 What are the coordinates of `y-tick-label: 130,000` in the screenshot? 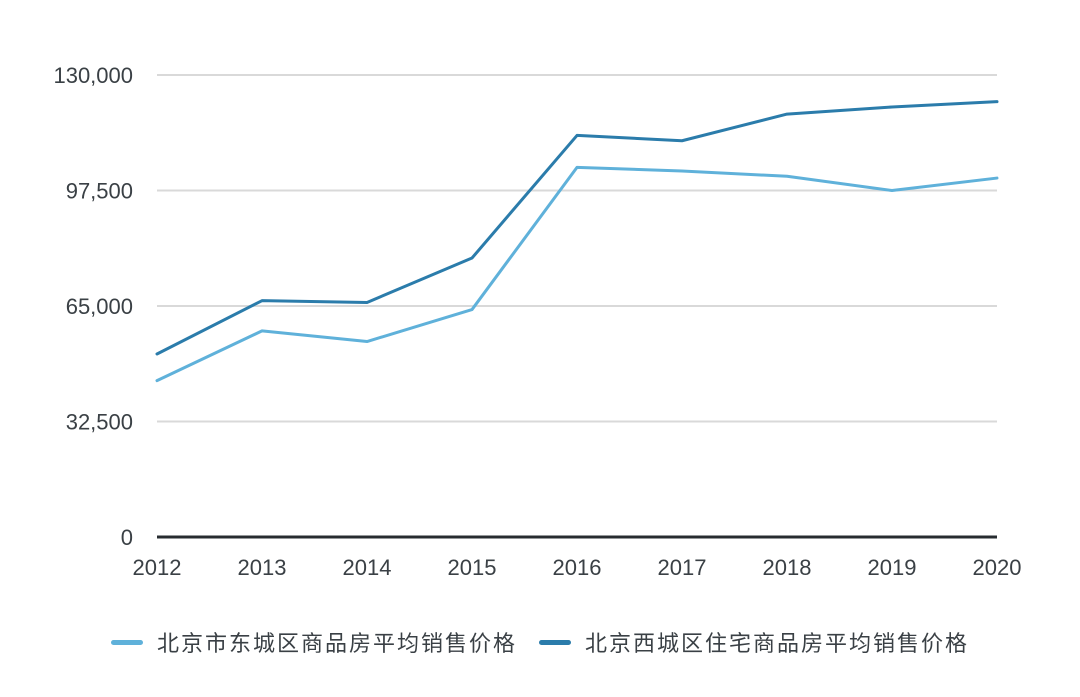 It's located at (93, 75).